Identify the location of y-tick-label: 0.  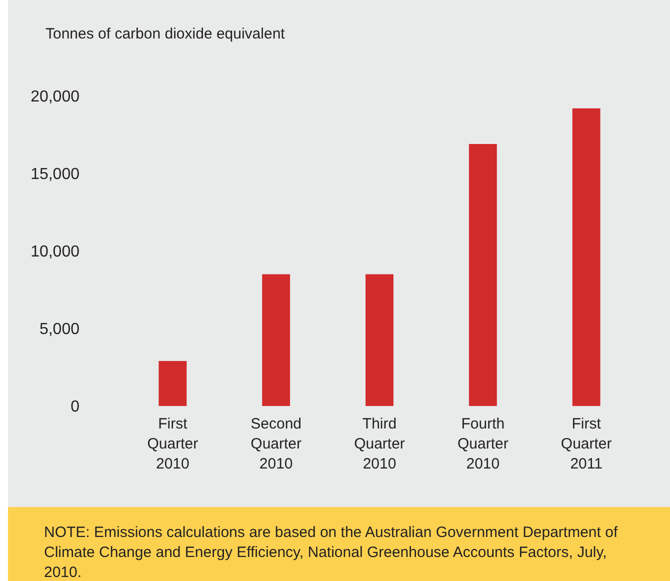
(75, 407).